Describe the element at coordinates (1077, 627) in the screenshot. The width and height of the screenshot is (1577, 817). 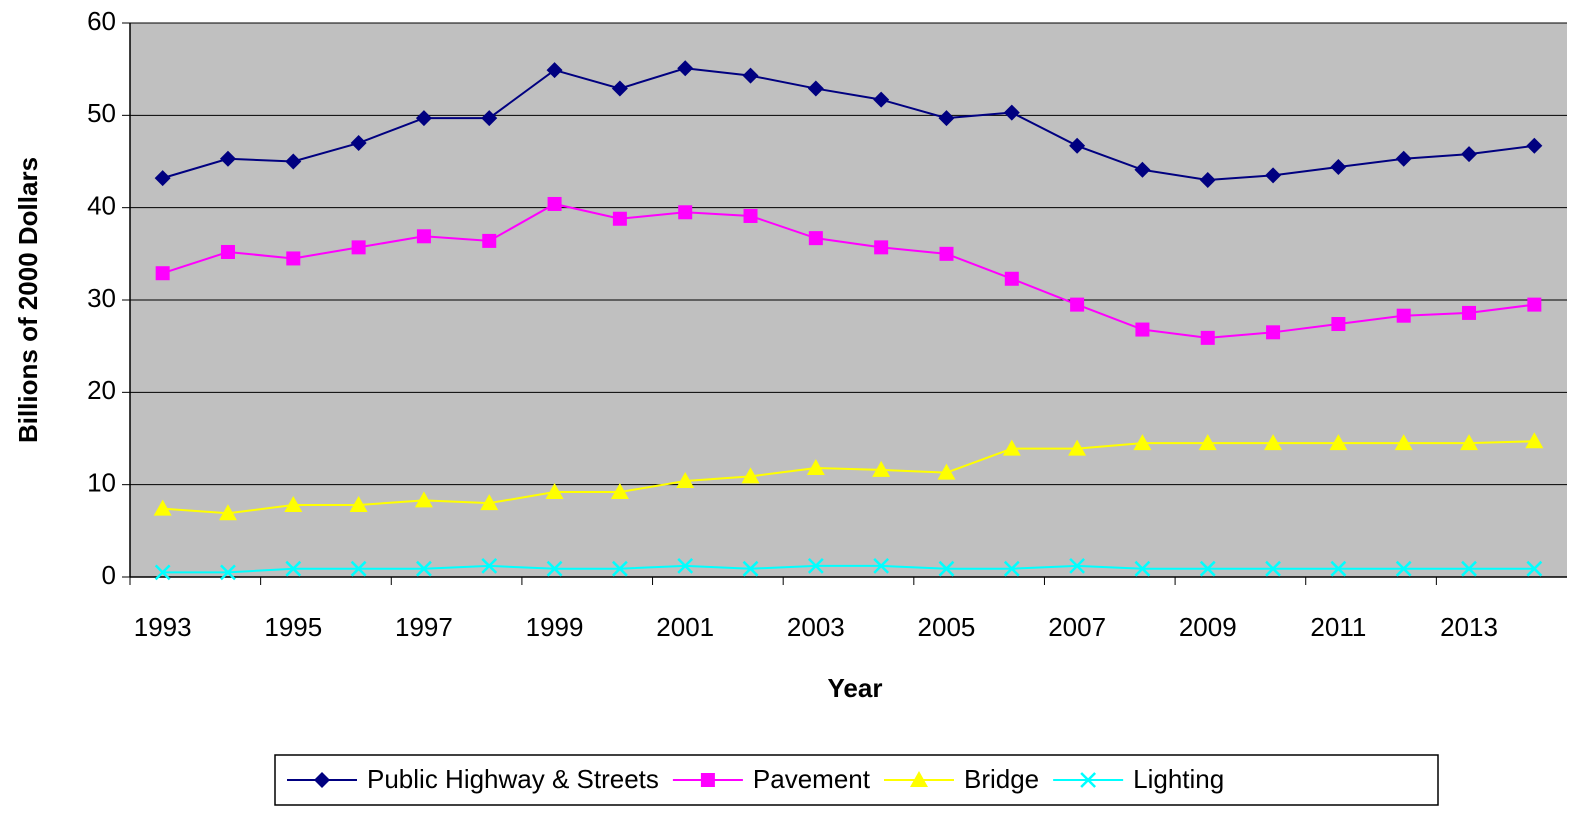
I see `x-tick-label: 2007` at that location.